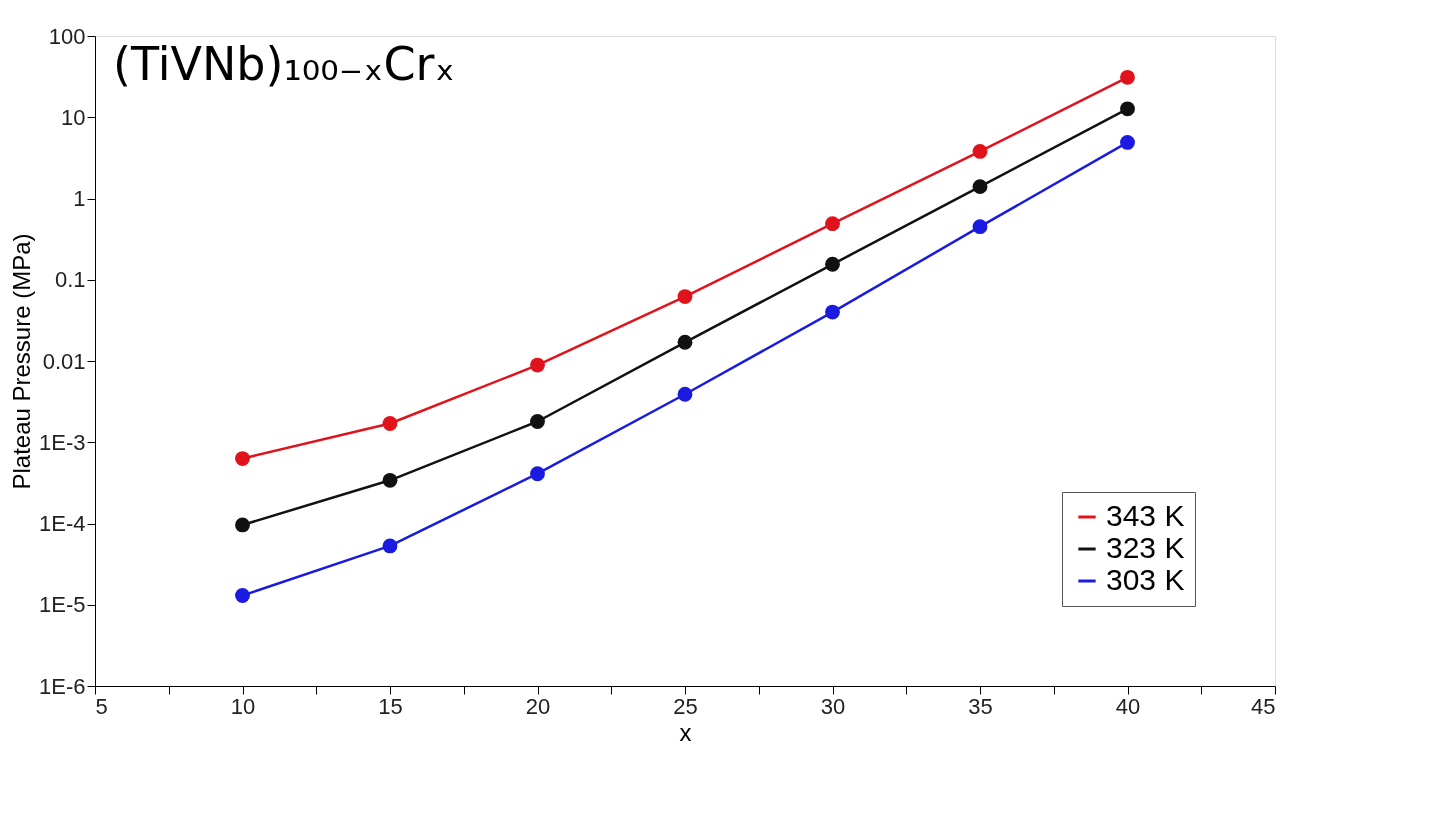 The width and height of the screenshot is (1442, 817). Describe the element at coordinates (22, 361) in the screenshot. I see `y-axis-title: Plateau Pressure (MPa)` at that location.